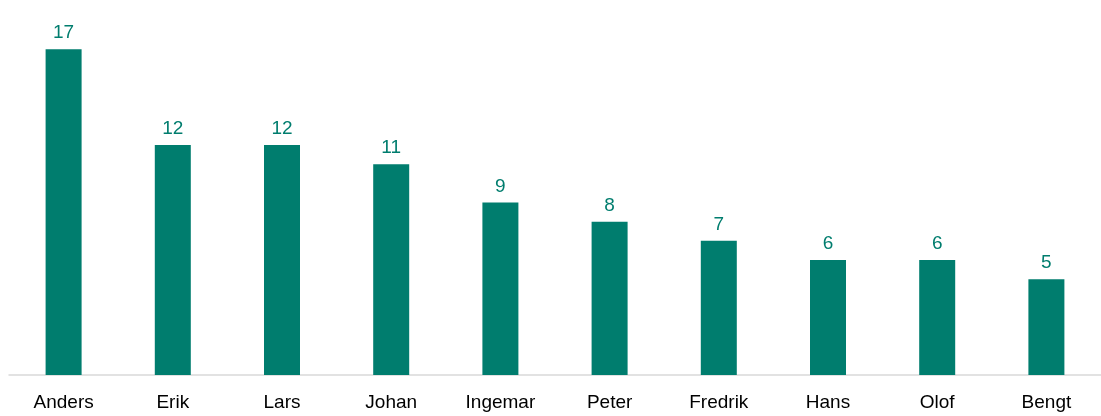  I want to click on x-tick-label: Erik, so click(173, 401).